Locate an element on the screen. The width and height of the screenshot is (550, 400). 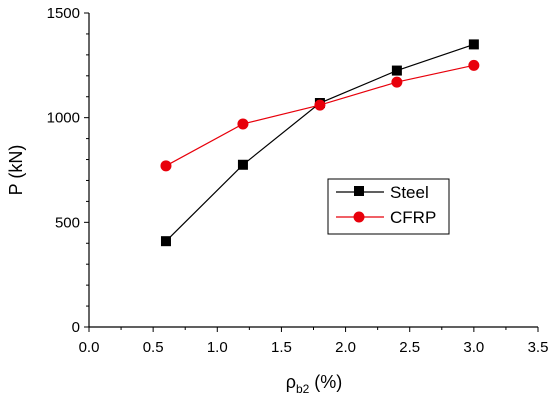
x-tick-label: 3.0 is located at coordinates (473, 347).